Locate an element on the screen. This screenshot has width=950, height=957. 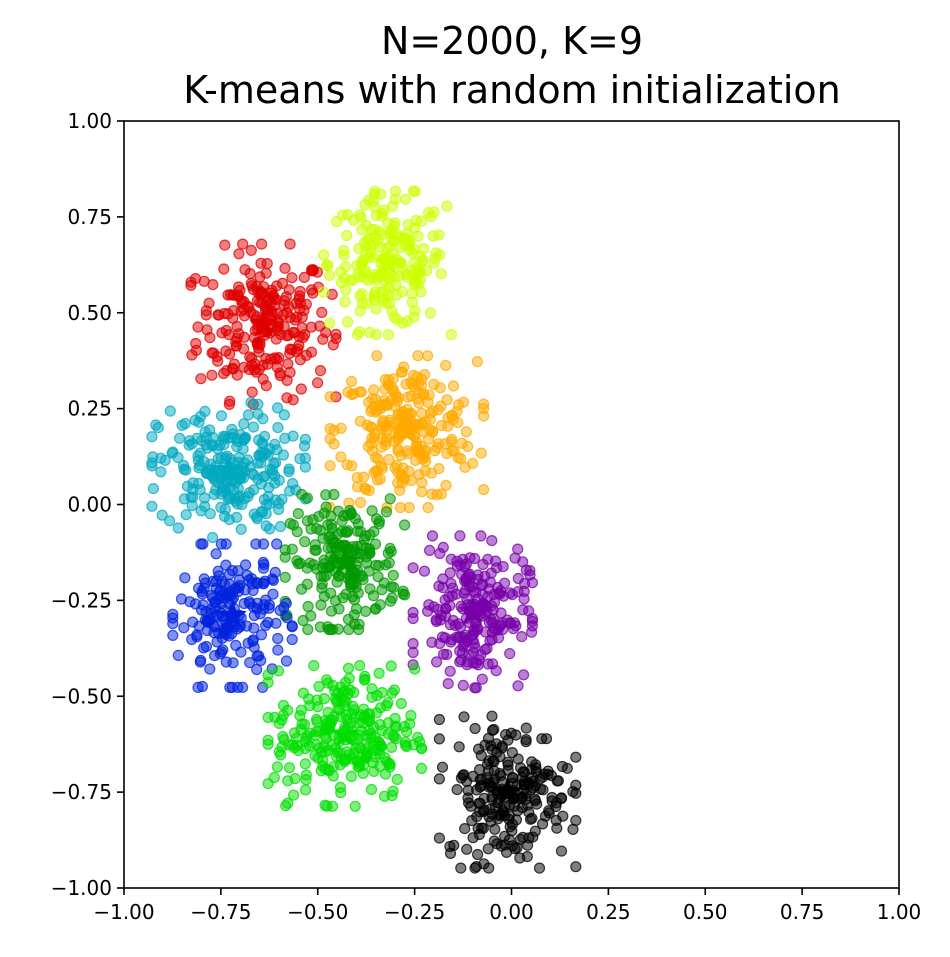
x-tick-label: 0.75 is located at coordinates (802, 912).